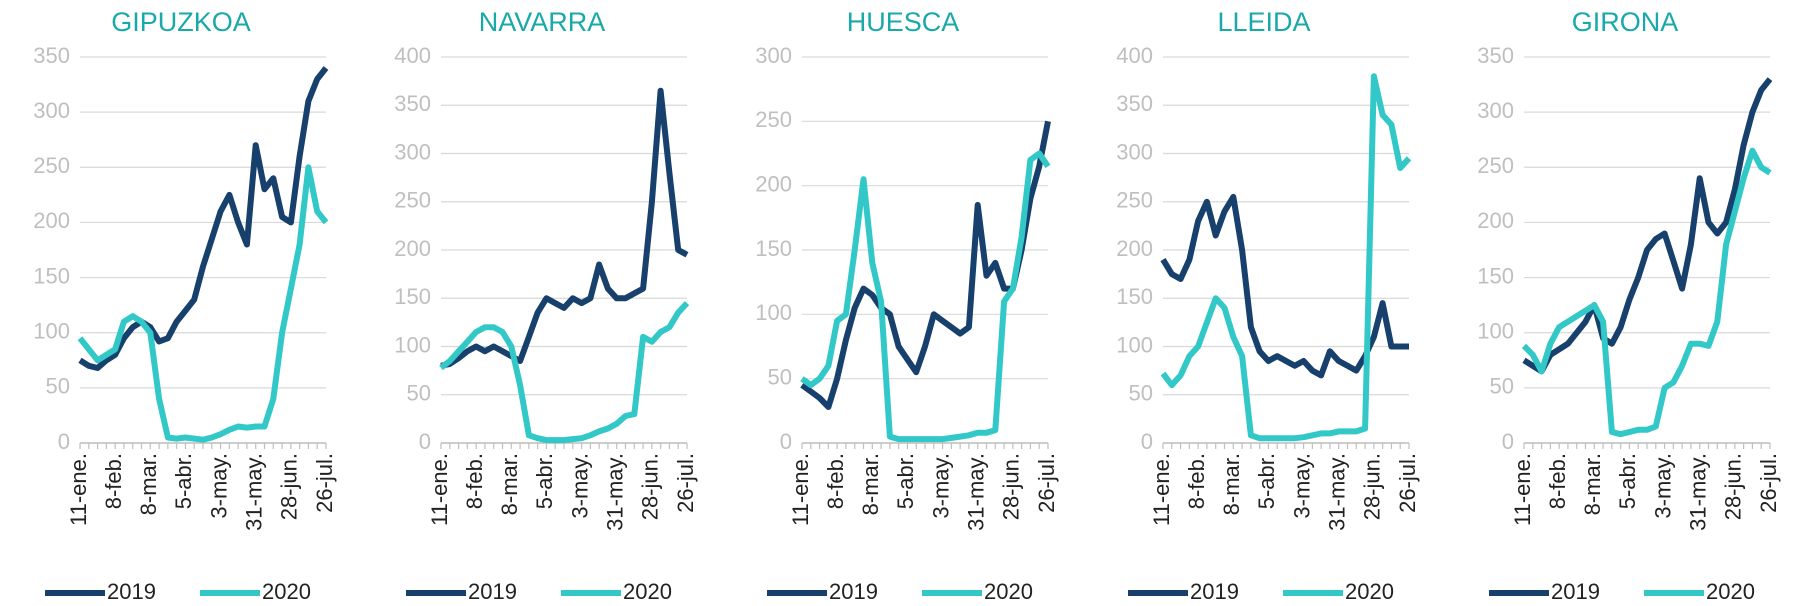  Describe the element at coordinates (542, 22) in the screenshot. I see `chart-title: NAVARRA` at that location.